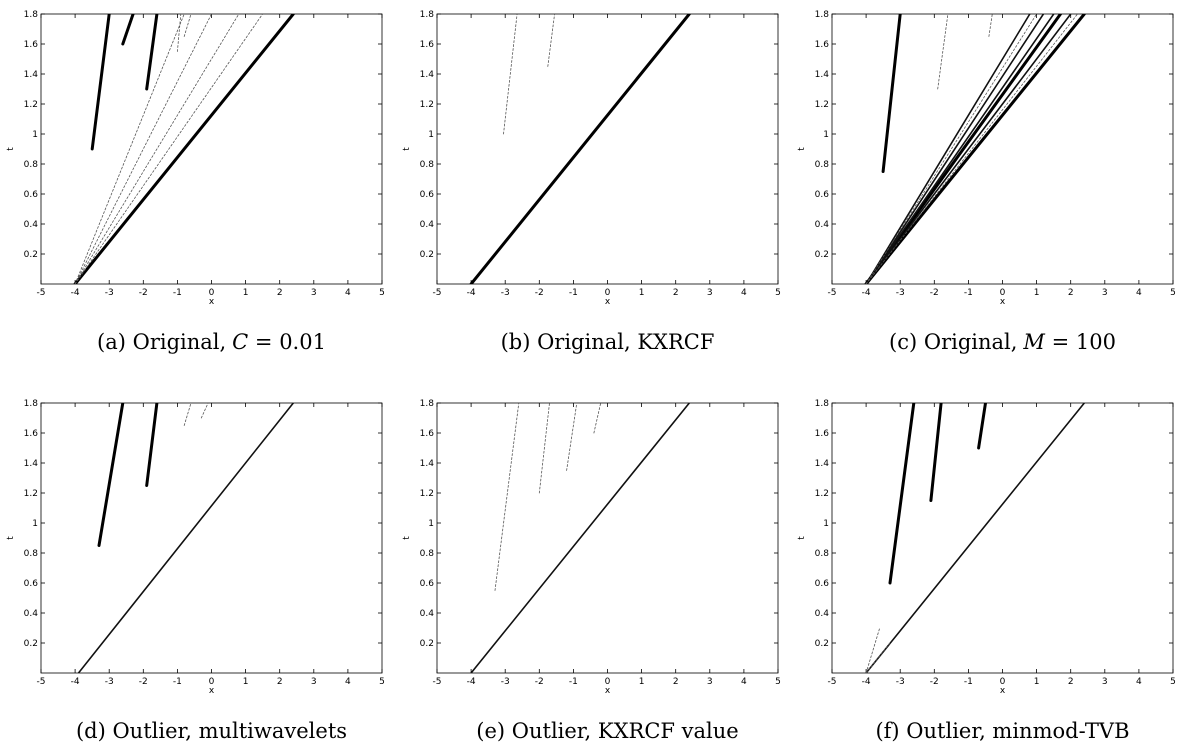 The image size is (1179, 751). Describe the element at coordinates (427, 225) in the screenshot. I see `y-tick-label: 0.4` at that location.